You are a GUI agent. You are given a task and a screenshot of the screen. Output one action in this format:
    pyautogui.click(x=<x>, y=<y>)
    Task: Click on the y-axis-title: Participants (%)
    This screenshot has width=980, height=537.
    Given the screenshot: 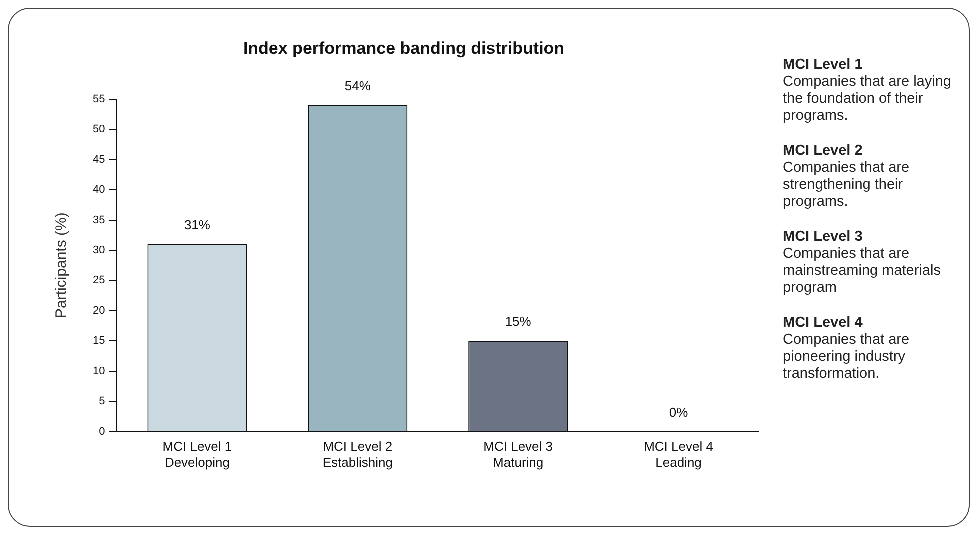 What is the action you would take?
    pyautogui.click(x=61, y=265)
    